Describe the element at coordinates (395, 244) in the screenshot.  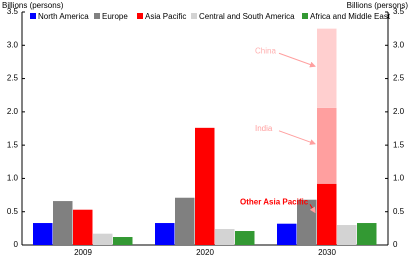
I see `y2-tick-label: 0` at that location.